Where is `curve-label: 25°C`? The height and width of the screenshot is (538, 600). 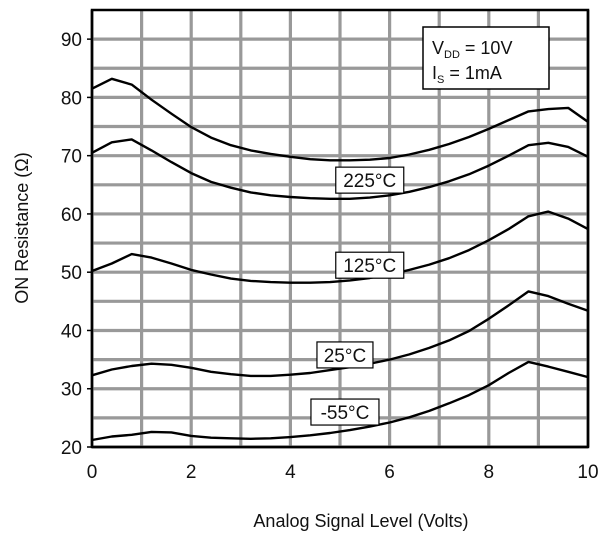 curve-label: 25°C is located at coordinates (345, 355).